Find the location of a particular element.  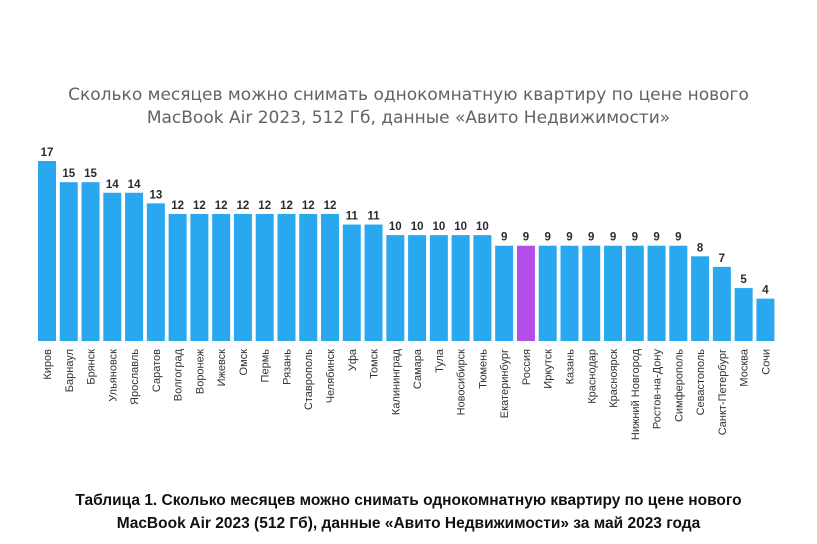

category-label-28: Нижний Новгород is located at coordinates (636, 394).